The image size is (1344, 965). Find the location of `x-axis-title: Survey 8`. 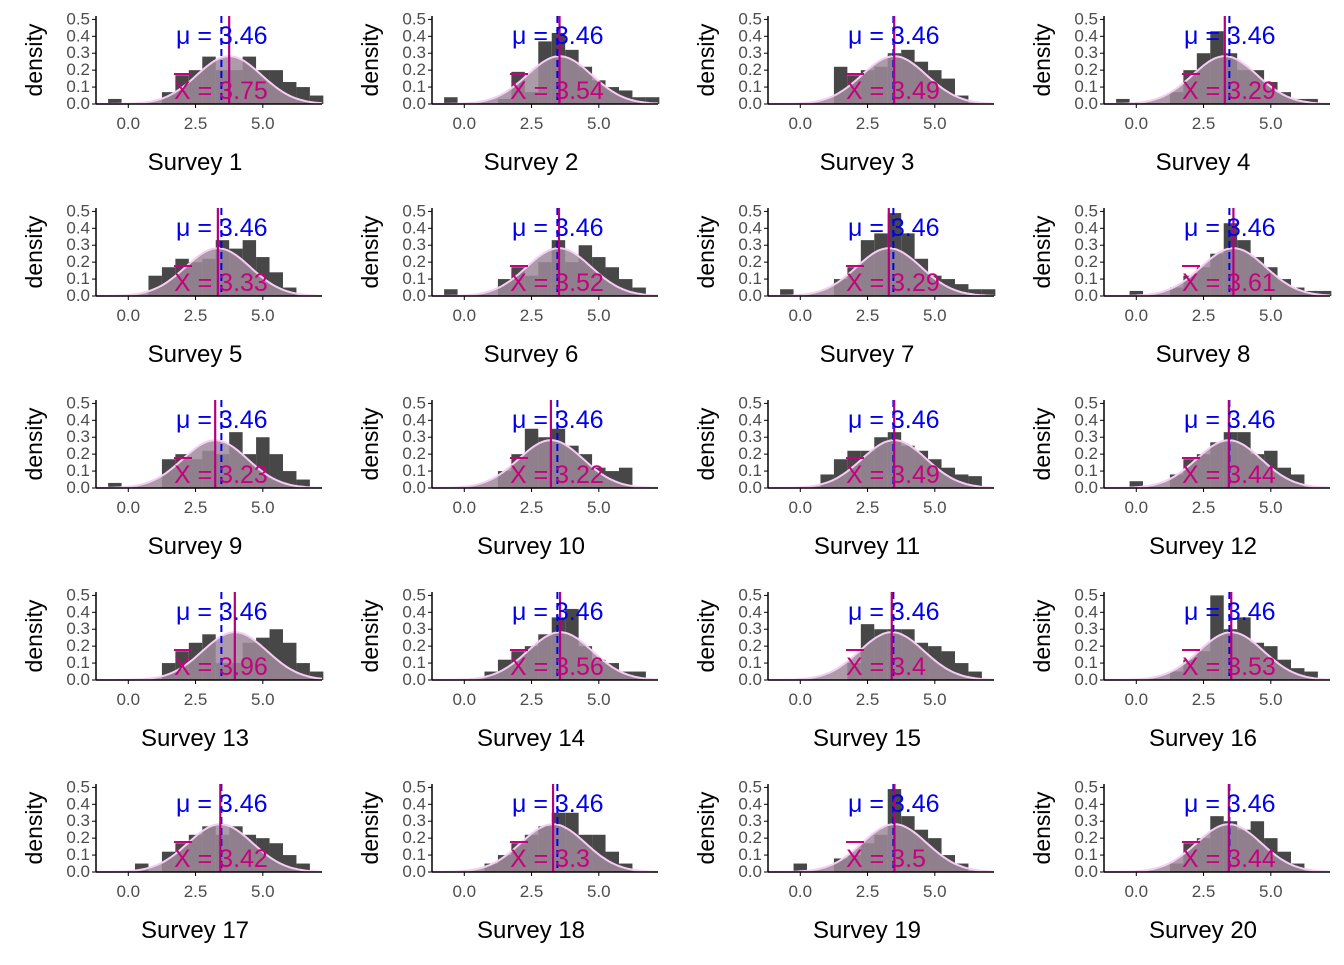

x-axis-title: Survey 8 is located at coordinates (1203, 354).